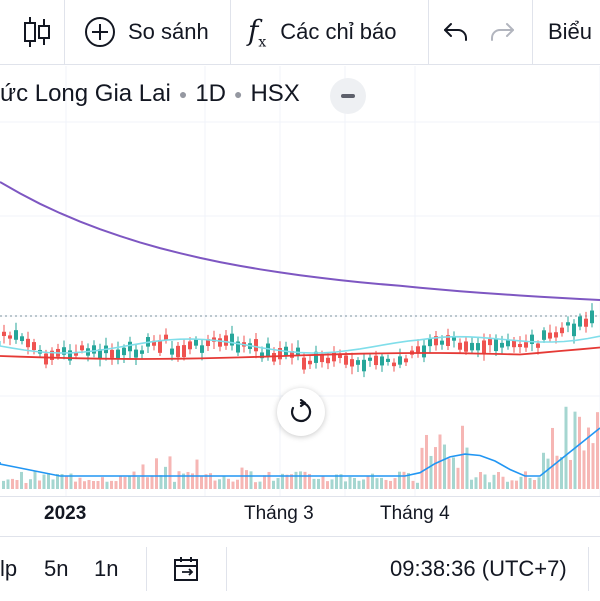 The width and height of the screenshot is (600, 601). What do you see at coordinates (187, 569) in the screenshot?
I see `date-range-button` at bounding box center [187, 569].